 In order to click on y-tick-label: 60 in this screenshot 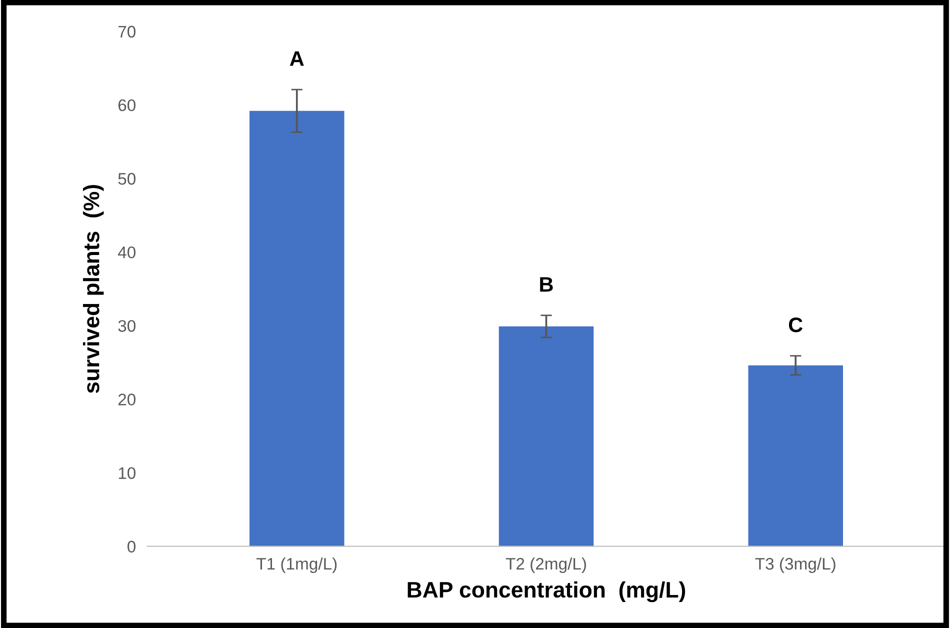, I will do `click(127, 105)`.